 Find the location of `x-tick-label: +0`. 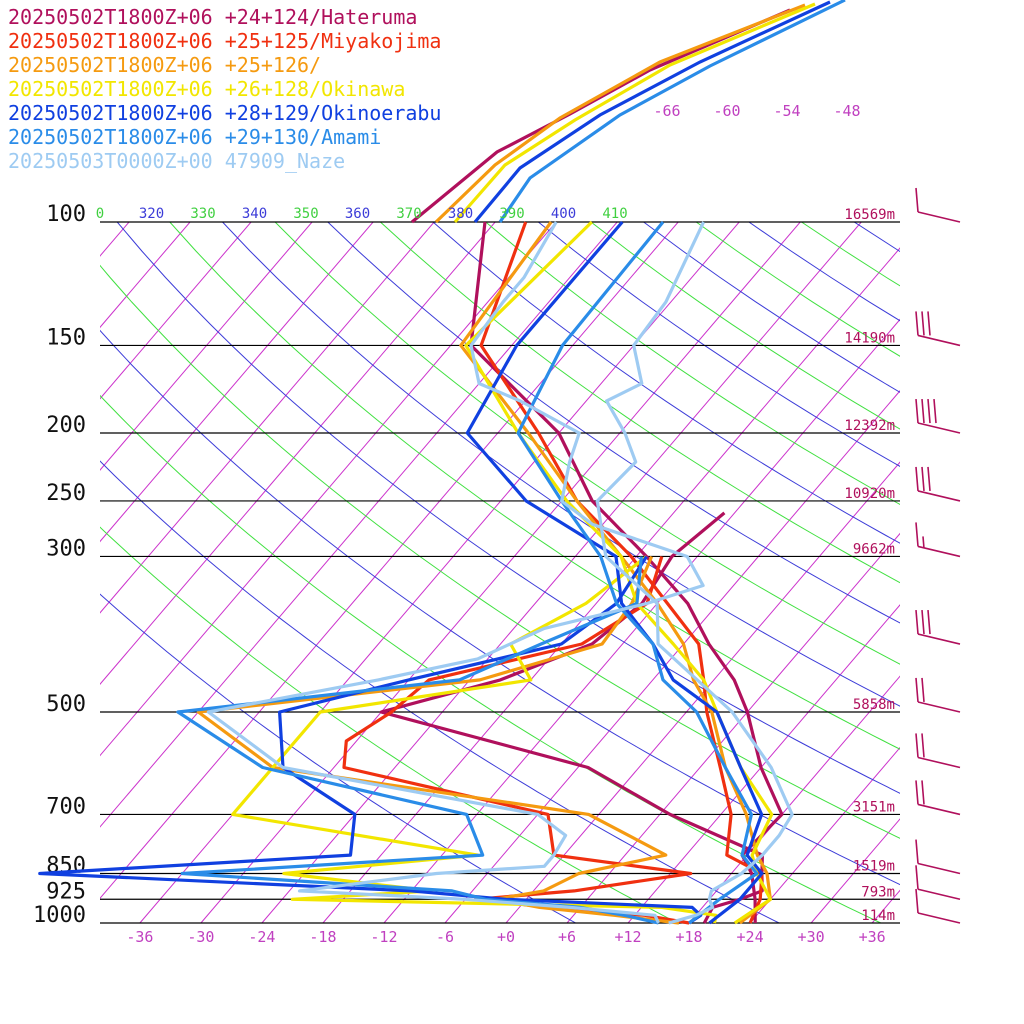

x-tick-label: +0 is located at coordinates (506, 937).